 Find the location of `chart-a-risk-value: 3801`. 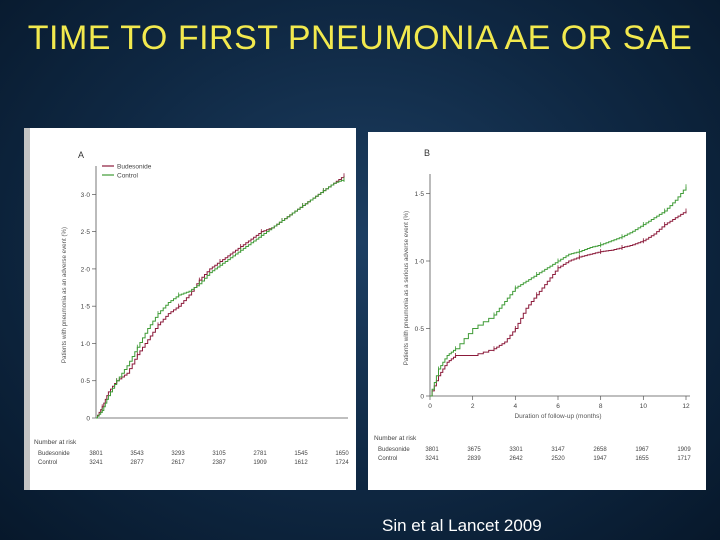

chart-a-risk-value: 3801 is located at coordinates (96, 454).